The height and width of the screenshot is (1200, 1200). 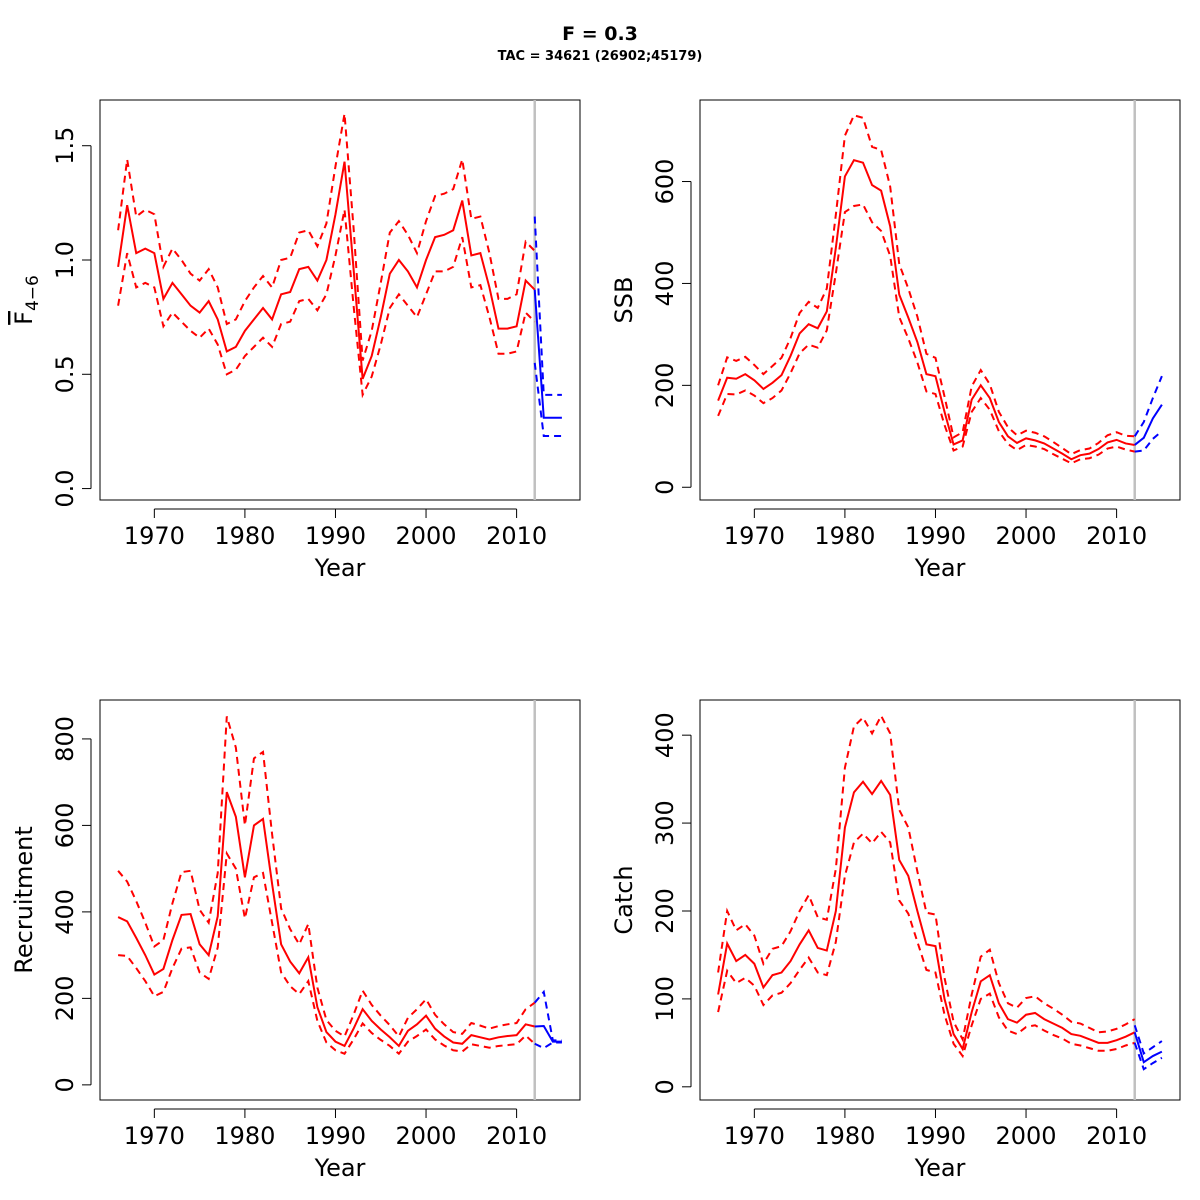 What do you see at coordinates (624, 899) in the screenshot?
I see `y-axis-title: Catch` at bounding box center [624, 899].